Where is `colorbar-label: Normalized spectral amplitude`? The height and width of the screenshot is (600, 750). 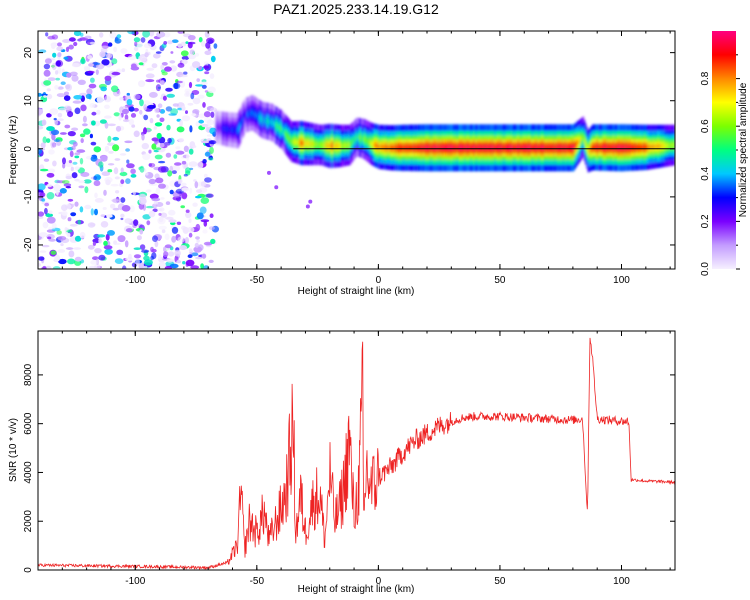
colorbar-label: Normalized spectral amplitude is located at coordinates (743, 149).